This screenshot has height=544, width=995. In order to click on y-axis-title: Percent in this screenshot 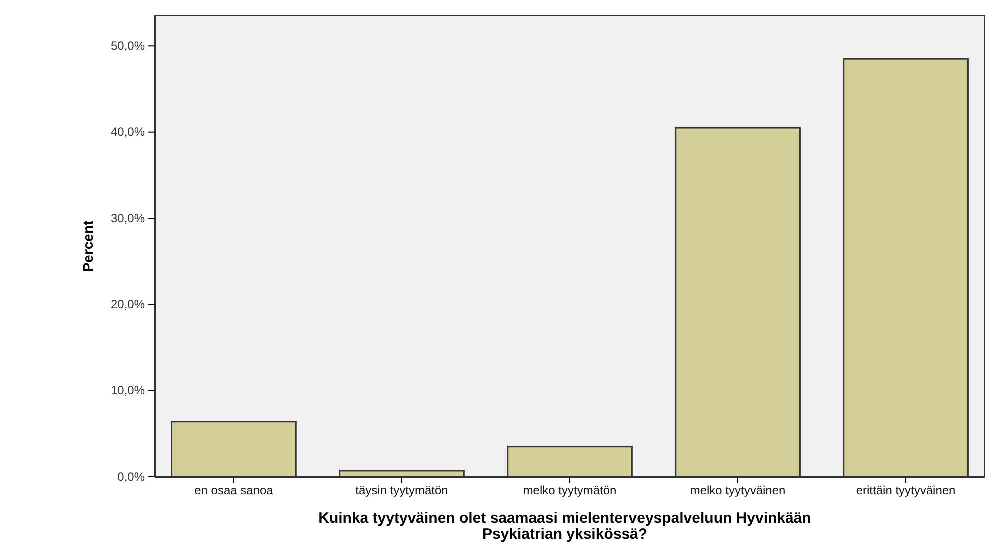, I will do `click(88, 246)`.